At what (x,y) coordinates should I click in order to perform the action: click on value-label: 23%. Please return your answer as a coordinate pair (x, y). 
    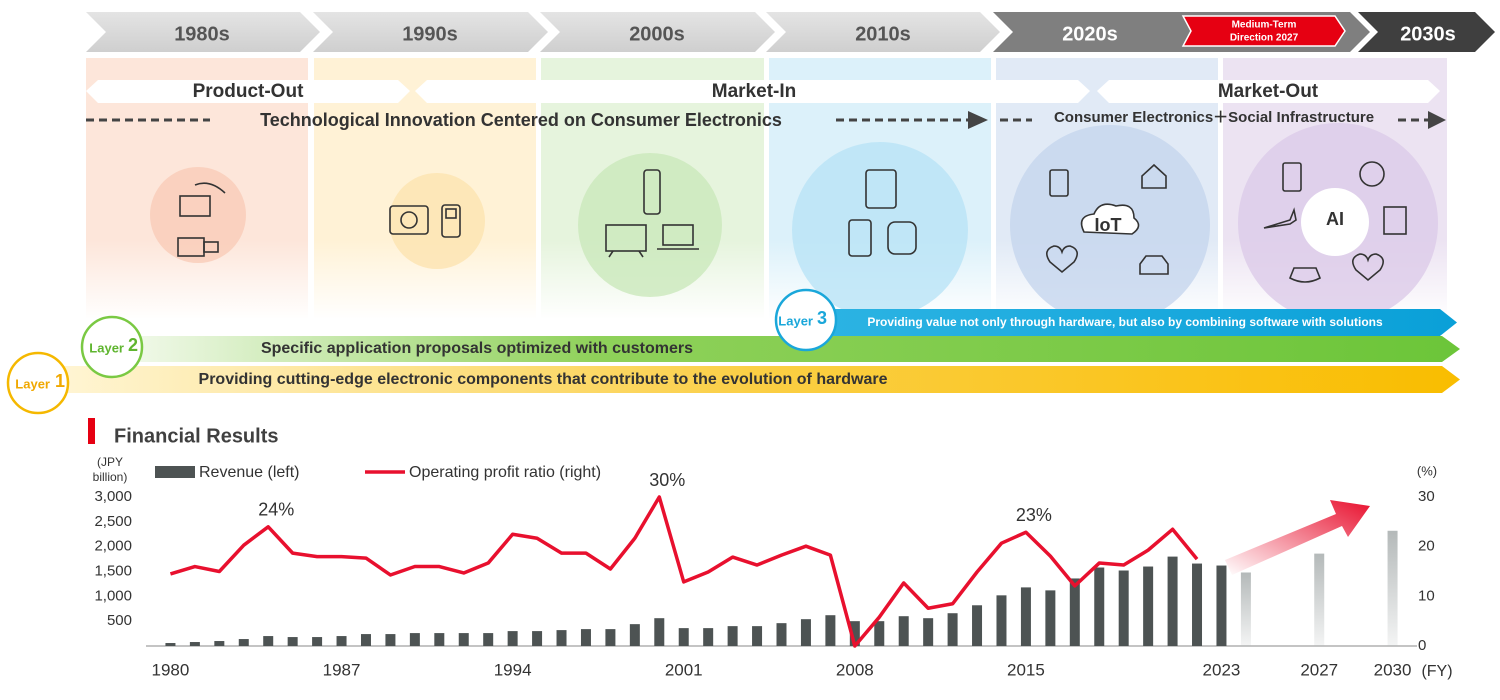
    Looking at the image, I should click on (1034, 515).